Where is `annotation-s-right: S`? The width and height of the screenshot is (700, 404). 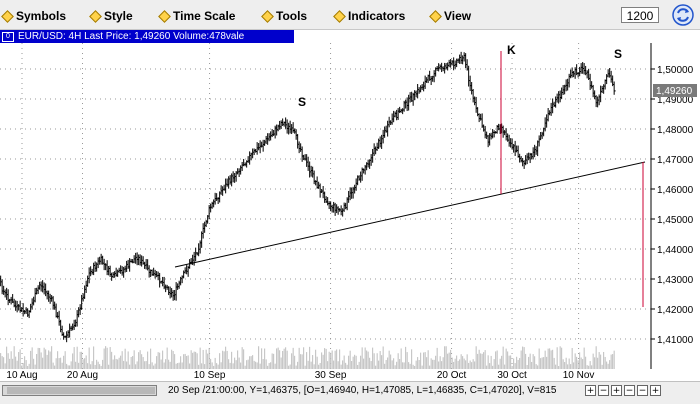 annotation-s-right: S is located at coordinates (618, 54).